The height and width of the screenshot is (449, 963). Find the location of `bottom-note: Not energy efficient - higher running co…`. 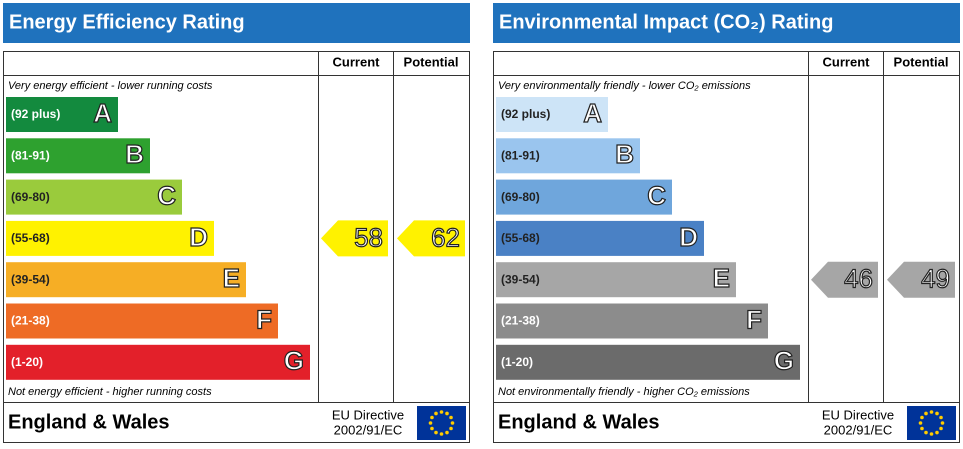

bottom-note: Not energy efficient - higher running co… is located at coordinates (110, 392).